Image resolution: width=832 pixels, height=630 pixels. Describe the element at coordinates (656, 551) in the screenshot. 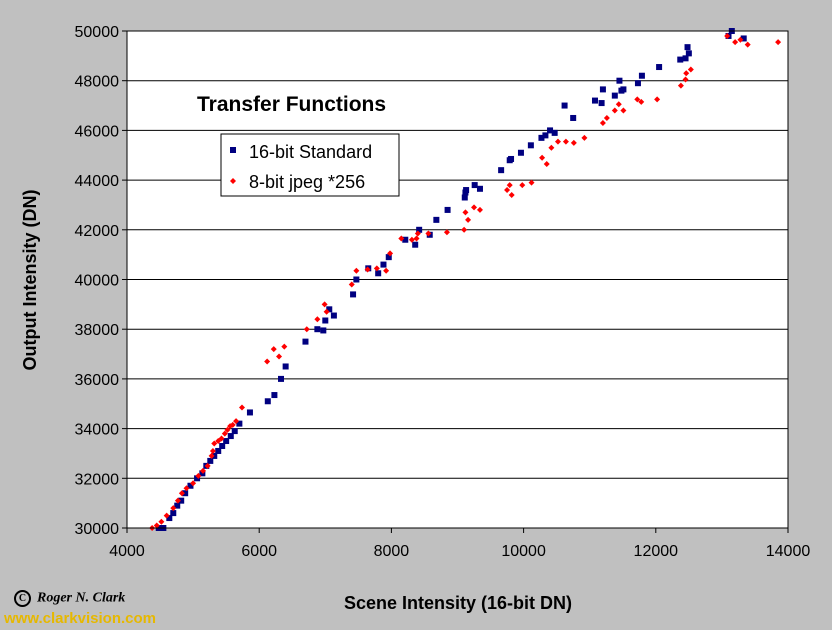

I see `x-tick-label: 12000` at that location.